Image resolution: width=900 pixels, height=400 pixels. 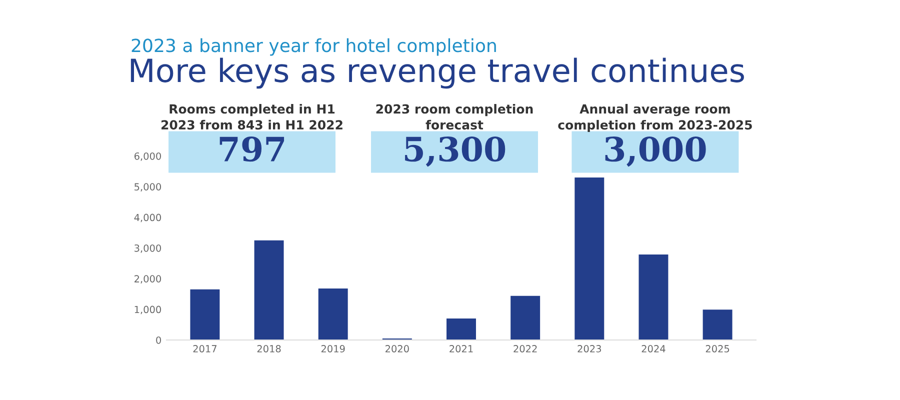 What do you see at coordinates (204, 348) in the screenshot?
I see `x-tick-label: 2017` at bounding box center [204, 348].